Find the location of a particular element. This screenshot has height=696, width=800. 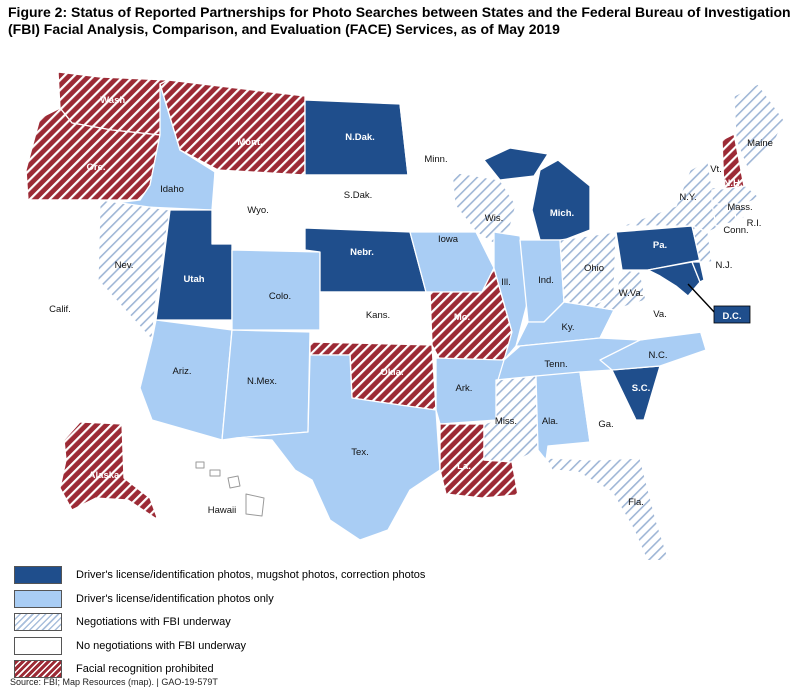

state-ark is located at coordinates (470, 391).